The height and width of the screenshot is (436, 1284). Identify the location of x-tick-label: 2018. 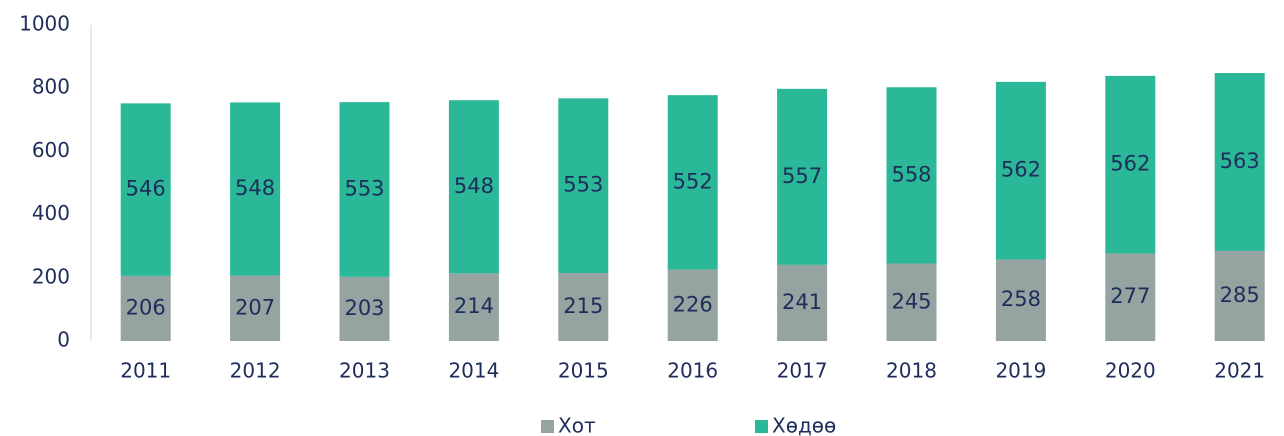
(911, 371).